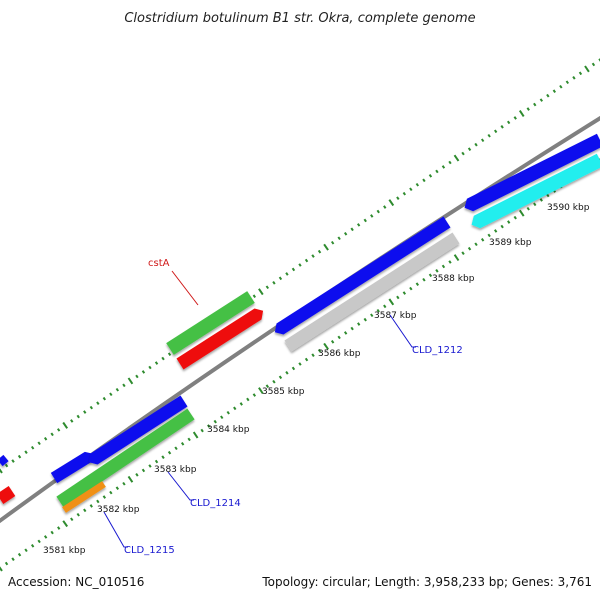  Describe the element at coordinates (220, 339) in the screenshot. I see `gene-bar-red-cstA` at that location.